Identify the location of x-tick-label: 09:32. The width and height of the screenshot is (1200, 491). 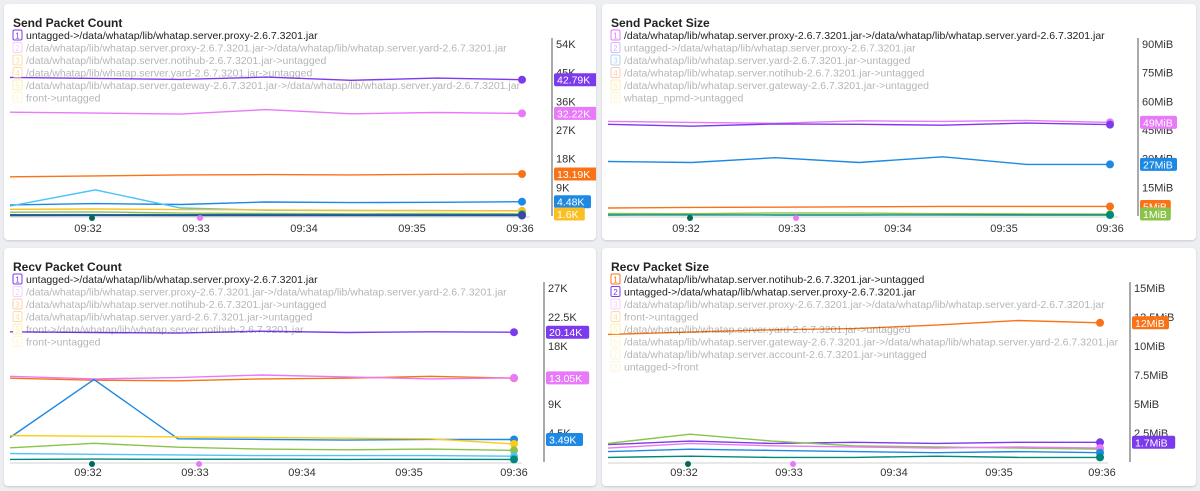
(88, 473).